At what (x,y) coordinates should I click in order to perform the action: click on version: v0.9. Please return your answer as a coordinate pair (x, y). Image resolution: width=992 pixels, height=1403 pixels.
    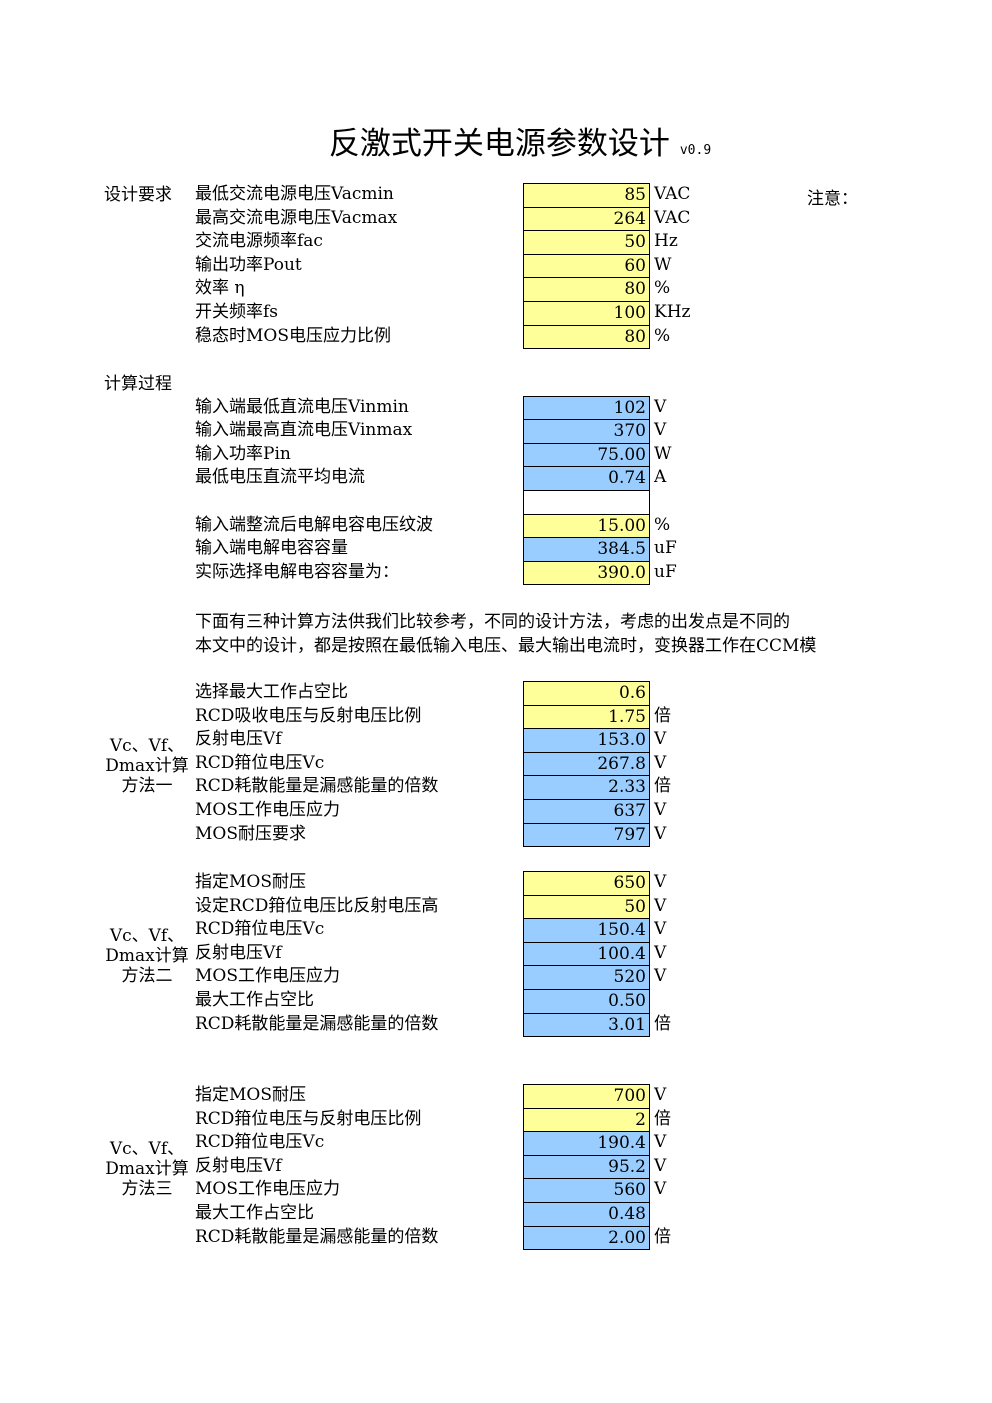
    Looking at the image, I should click on (695, 150).